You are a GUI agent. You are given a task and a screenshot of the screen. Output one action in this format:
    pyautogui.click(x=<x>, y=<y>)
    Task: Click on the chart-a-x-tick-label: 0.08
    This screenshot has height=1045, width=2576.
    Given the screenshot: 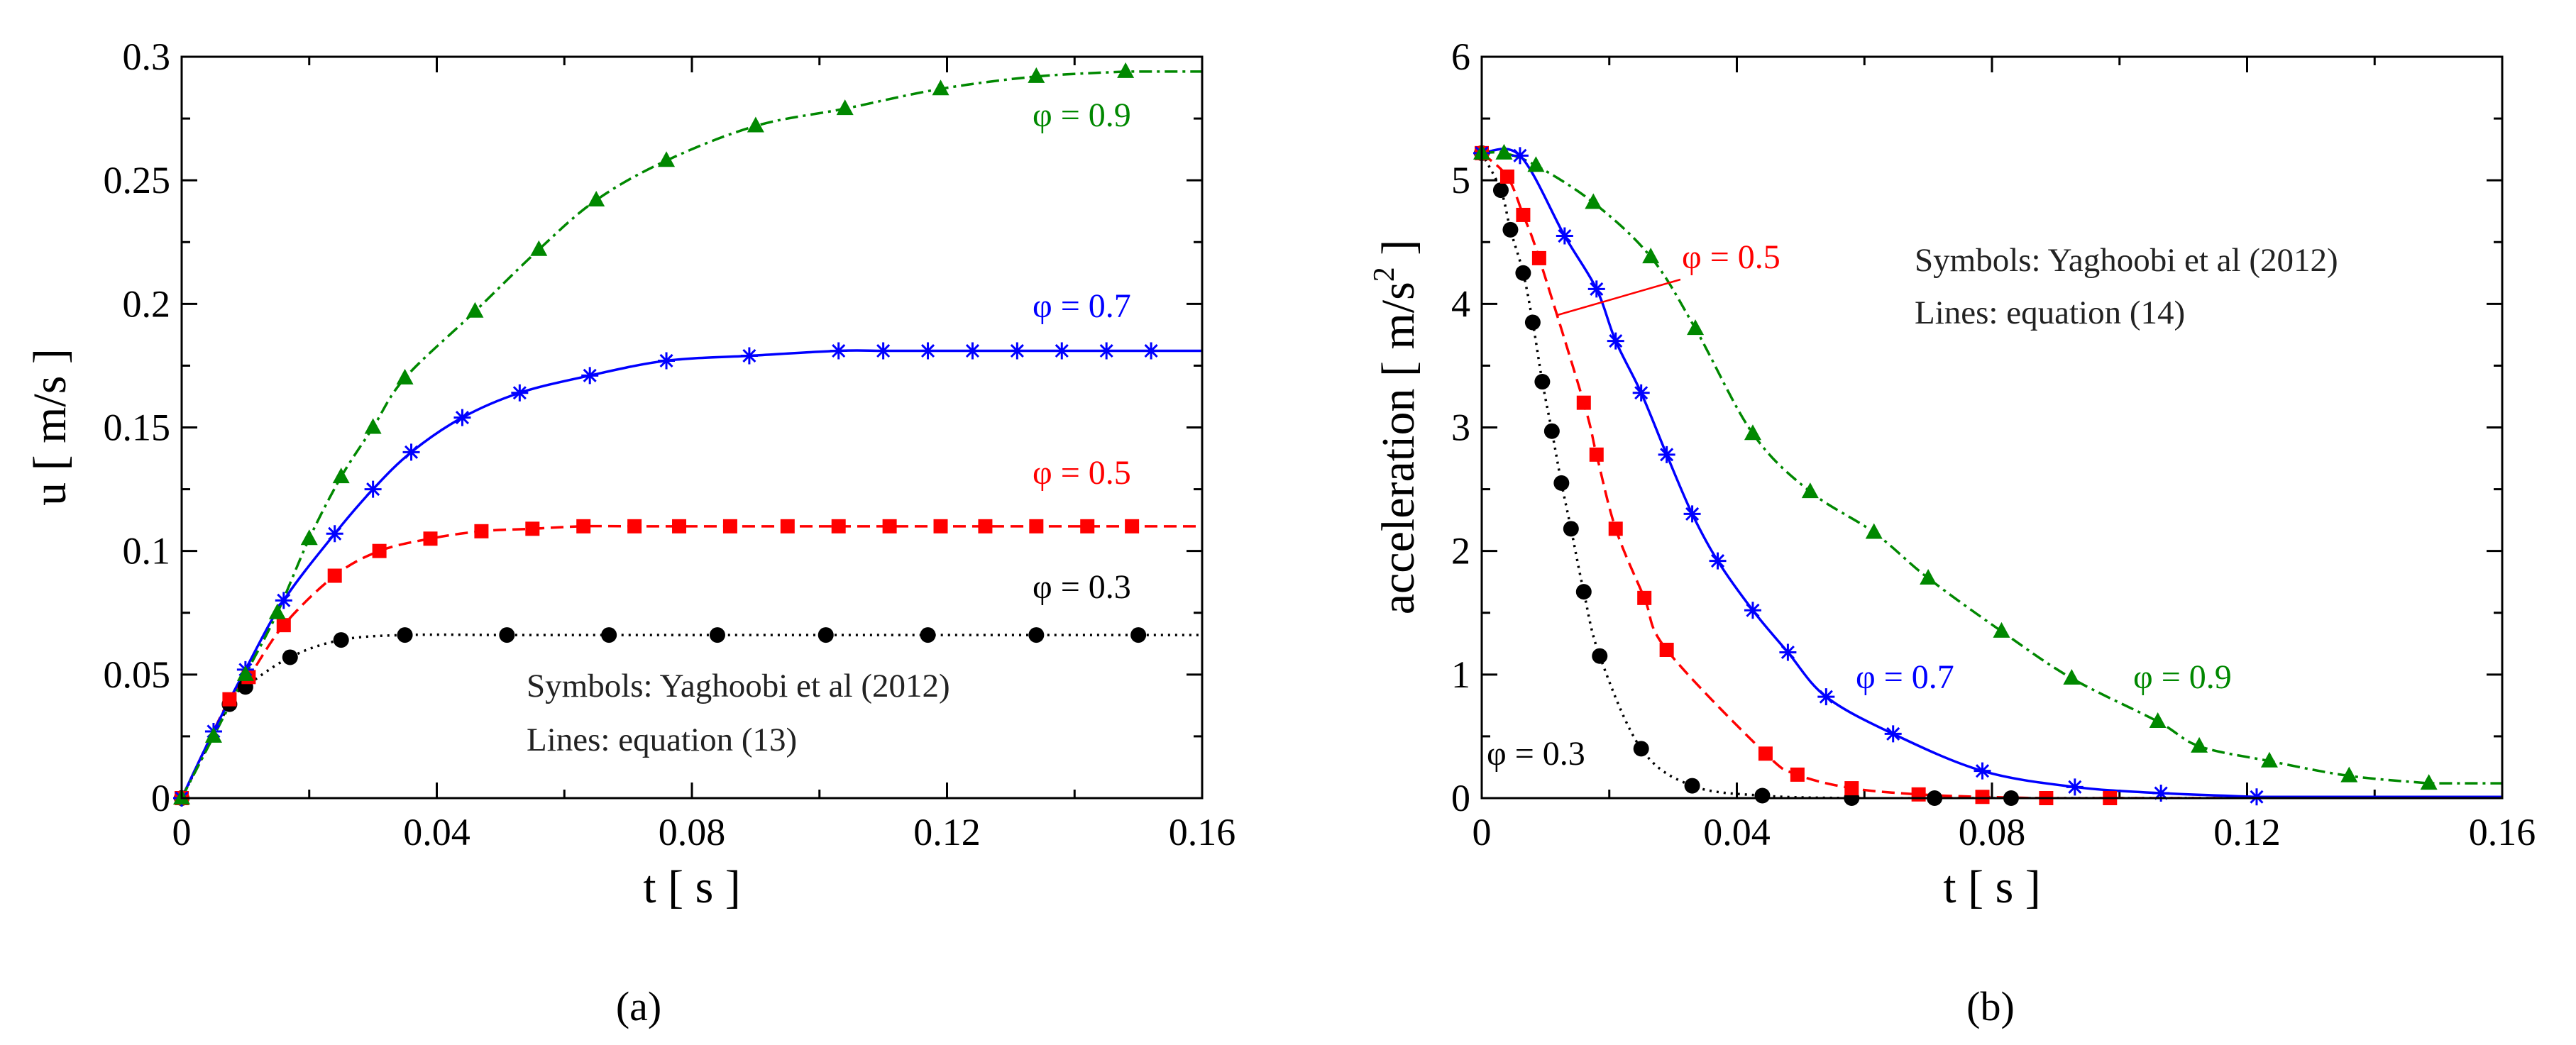 What is the action you would take?
    pyautogui.click(x=692, y=832)
    